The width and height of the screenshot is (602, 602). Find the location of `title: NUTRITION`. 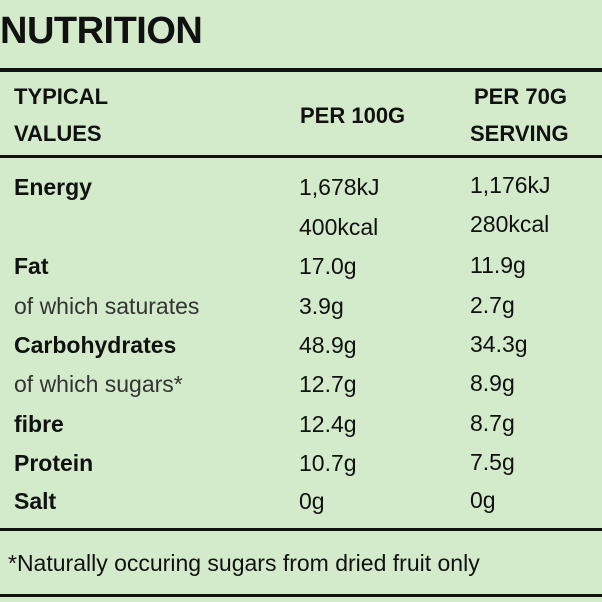

title: NUTRITION is located at coordinates (101, 31).